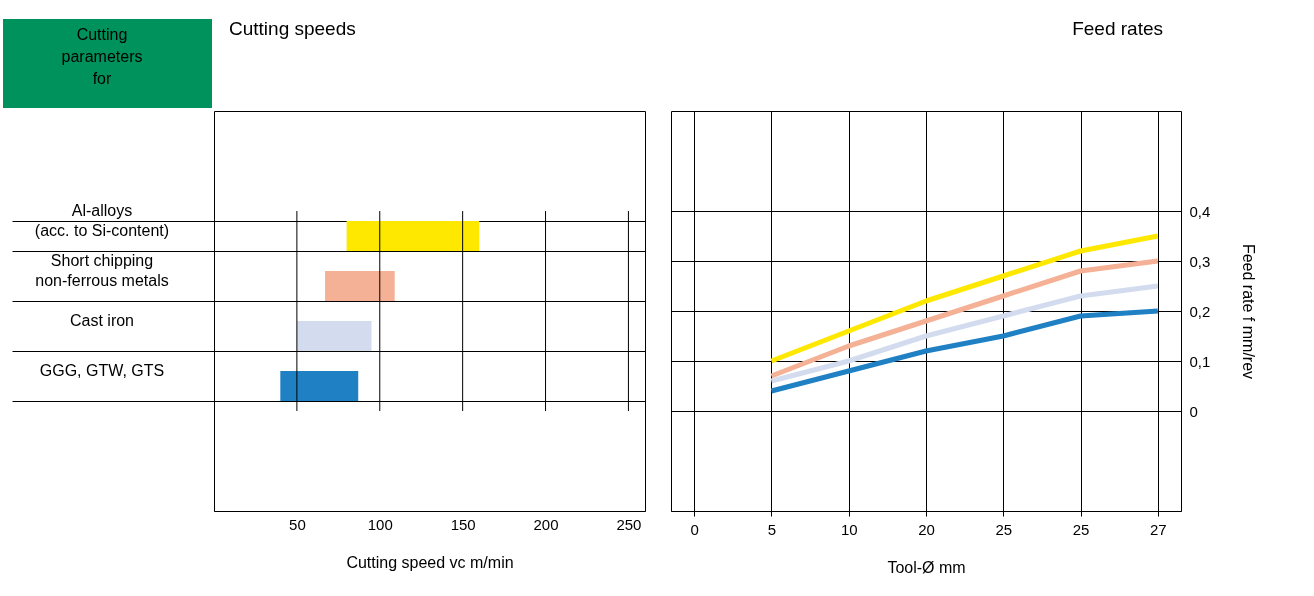 This screenshot has width=1314, height=596. I want to click on x-tick-label: 250, so click(629, 524).